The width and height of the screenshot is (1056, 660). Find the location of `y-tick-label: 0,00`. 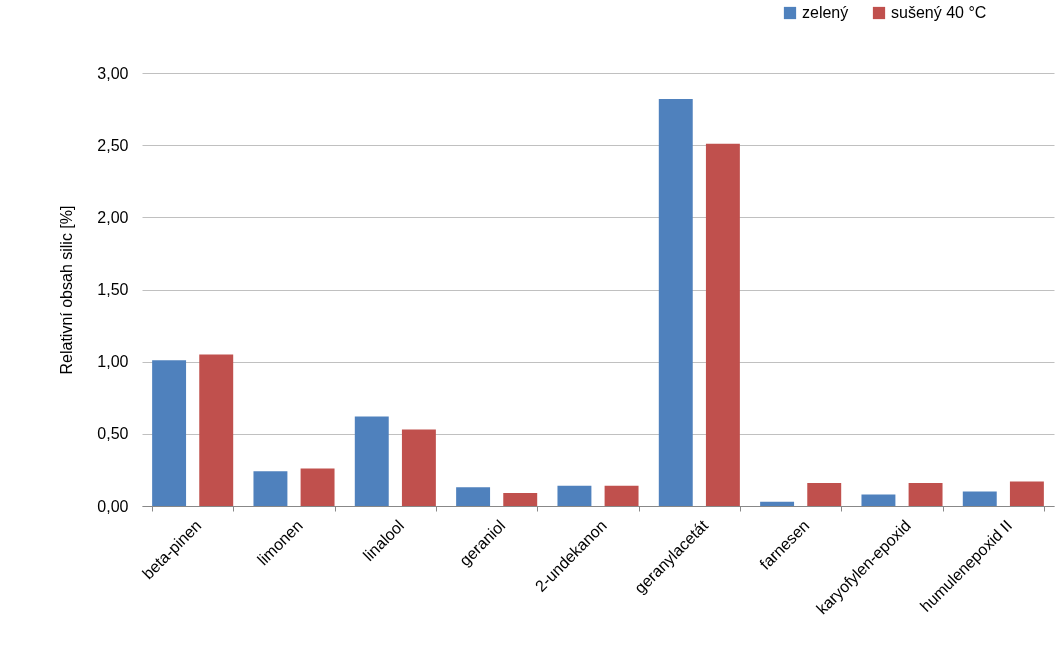

y-tick-label: 0,00 is located at coordinates (113, 506).